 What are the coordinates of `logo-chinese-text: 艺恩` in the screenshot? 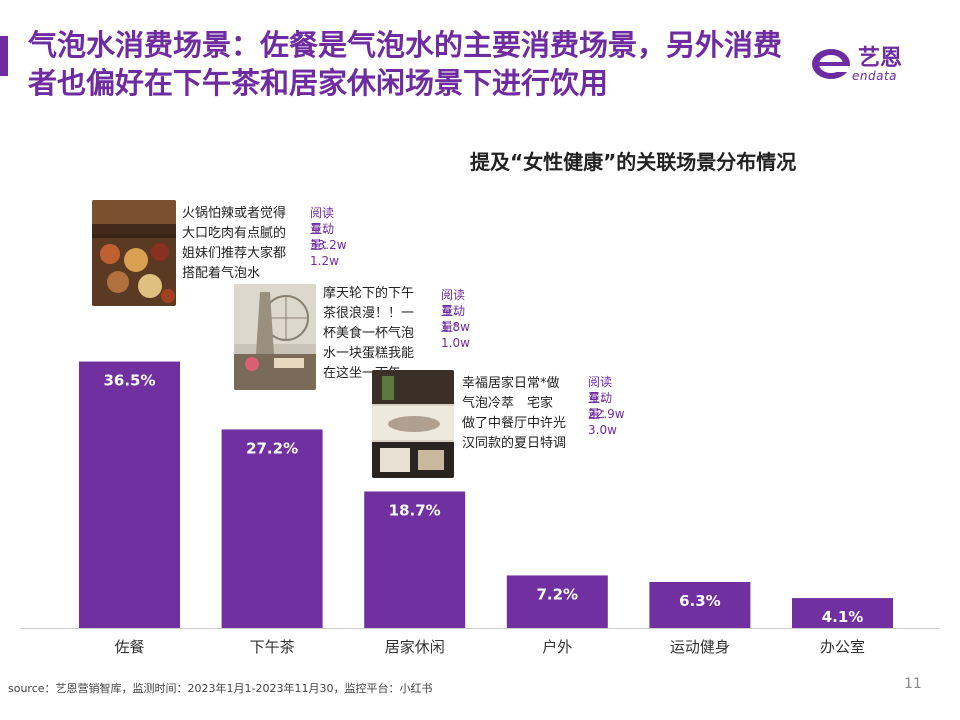 It's located at (880, 58).